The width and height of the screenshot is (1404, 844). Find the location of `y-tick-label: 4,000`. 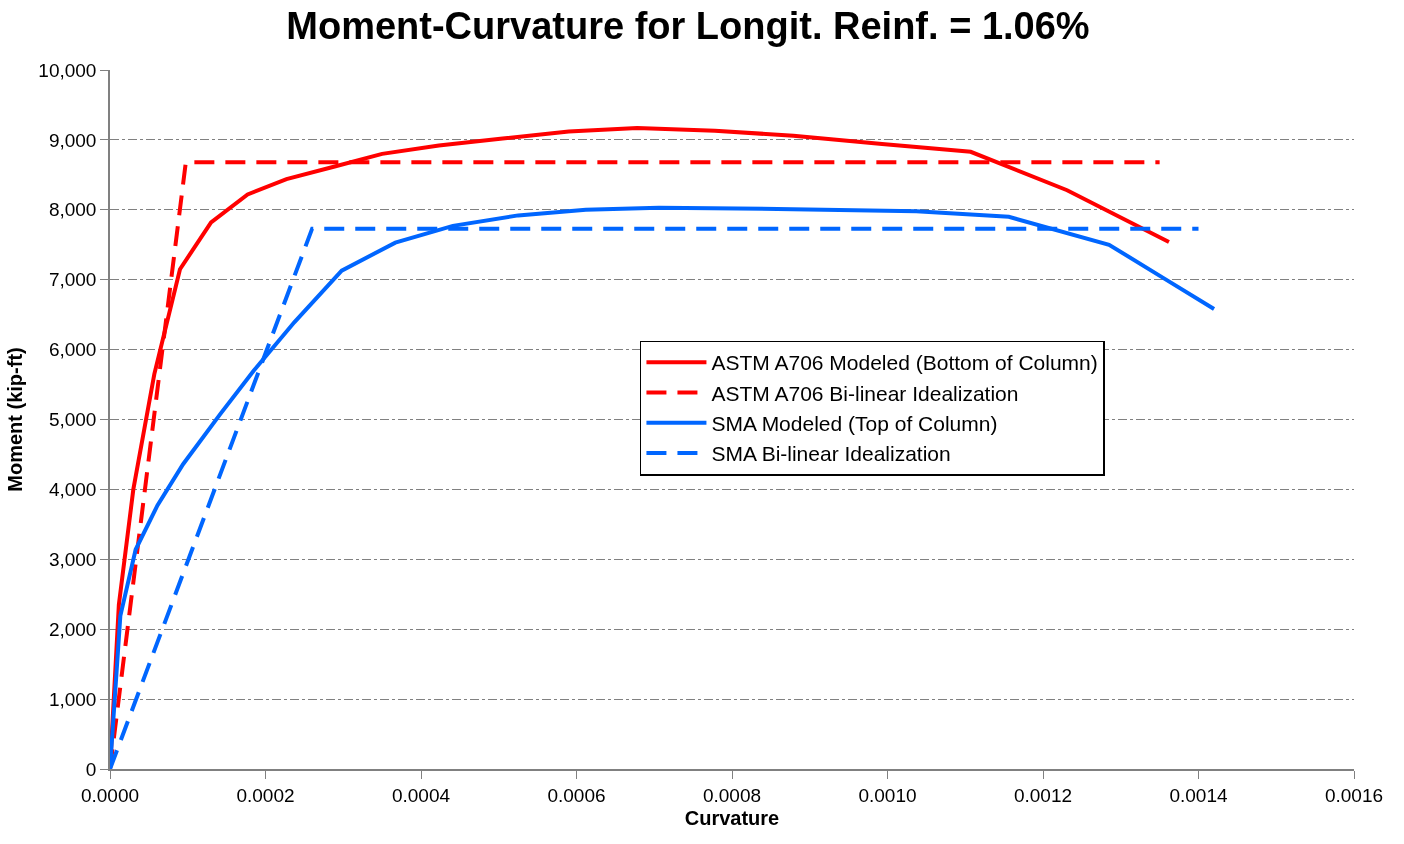

y-tick-label: 4,000 is located at coordinates (72, 490).